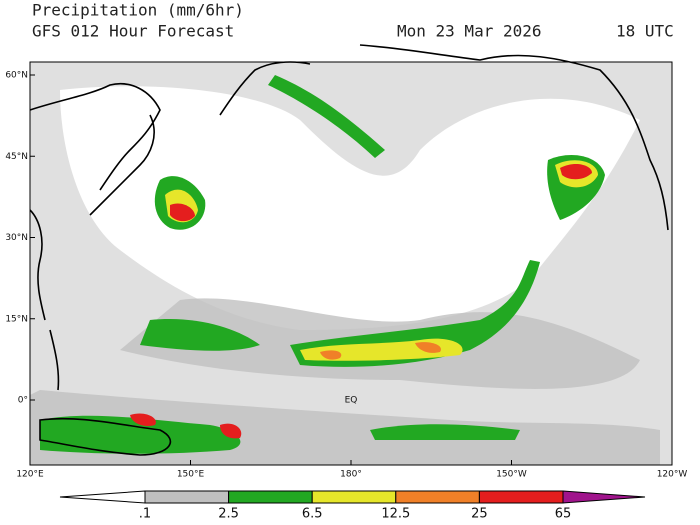 This screenshot has height=525, width=700. I want to click on lon-tick-label: 180°, so click(351, 475).